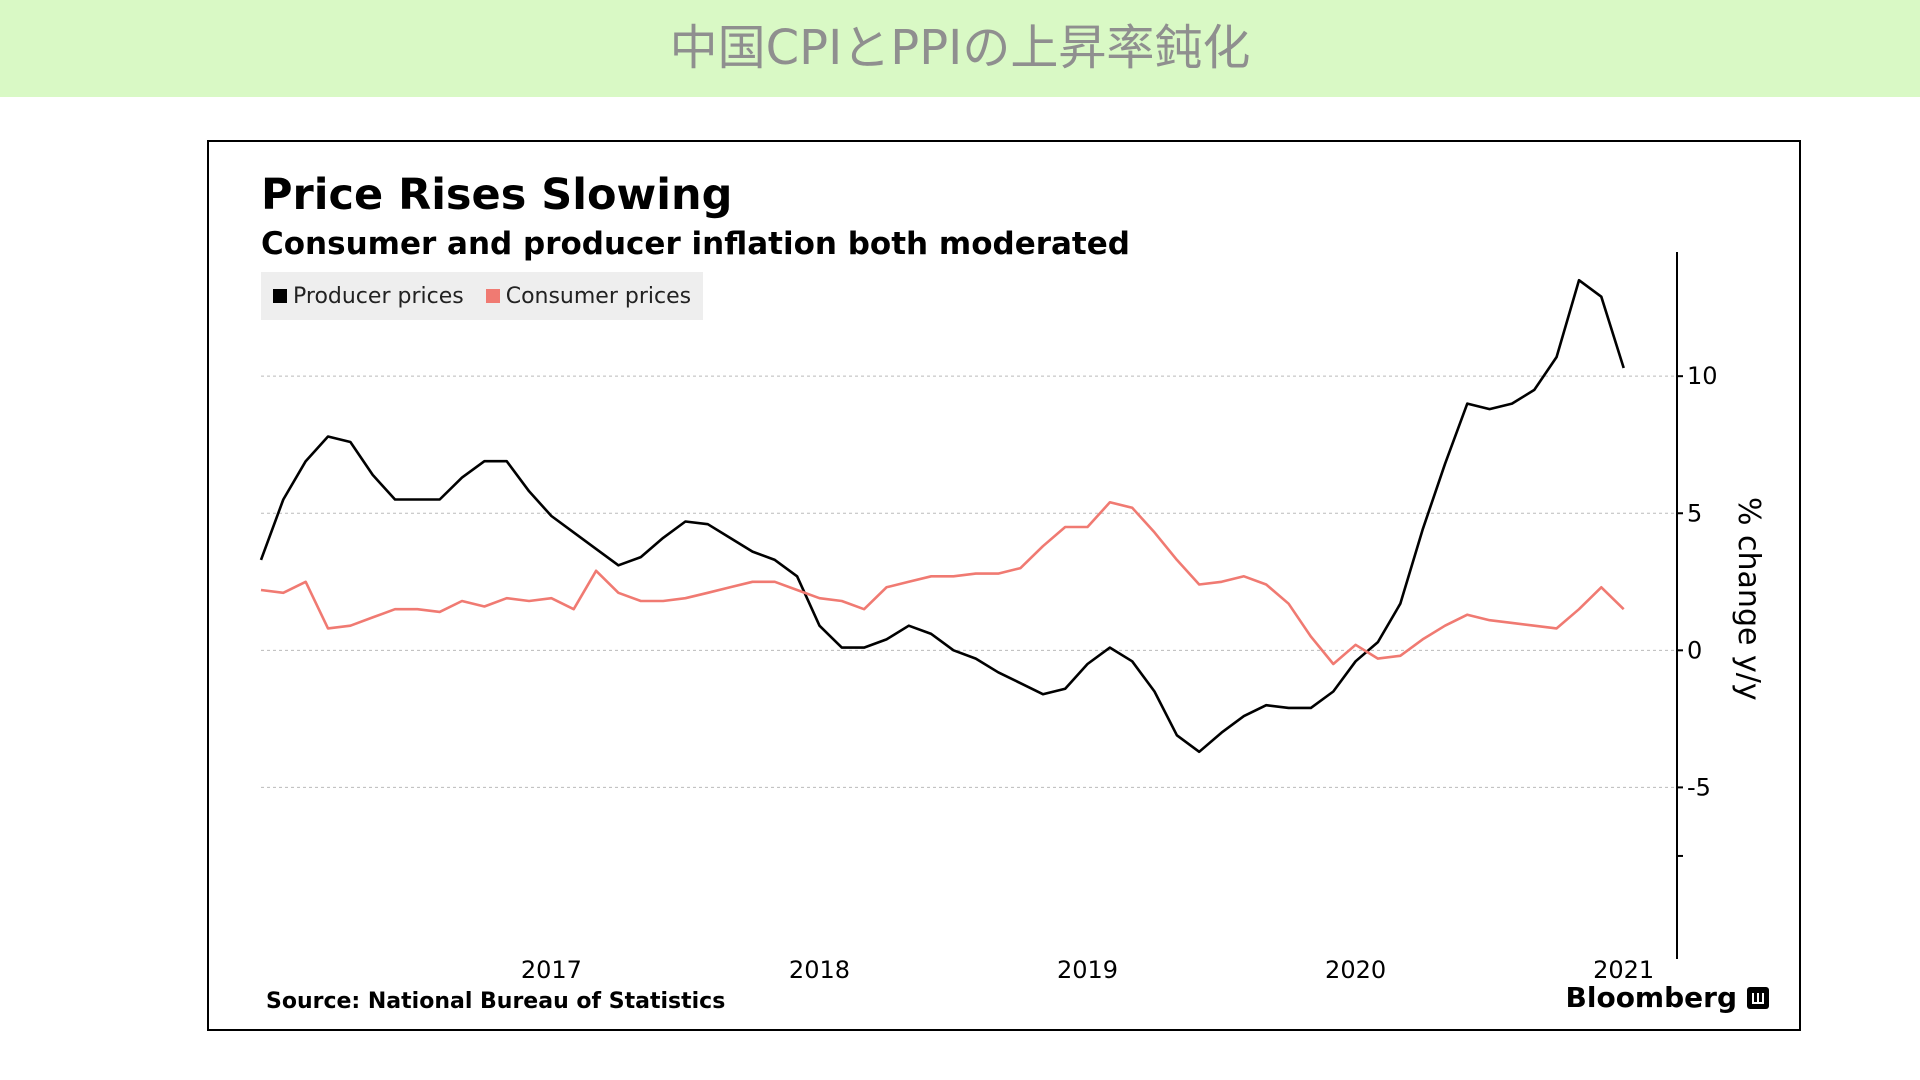 Image resolution: width=1920 pixels, height=1080 pixels. Describe the element at coordinates (598, 296) in the screenshot. I see `legend-label-consumer: Consumer prices` at that location.